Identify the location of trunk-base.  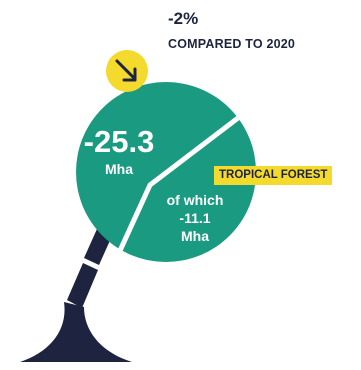
(76, 332).